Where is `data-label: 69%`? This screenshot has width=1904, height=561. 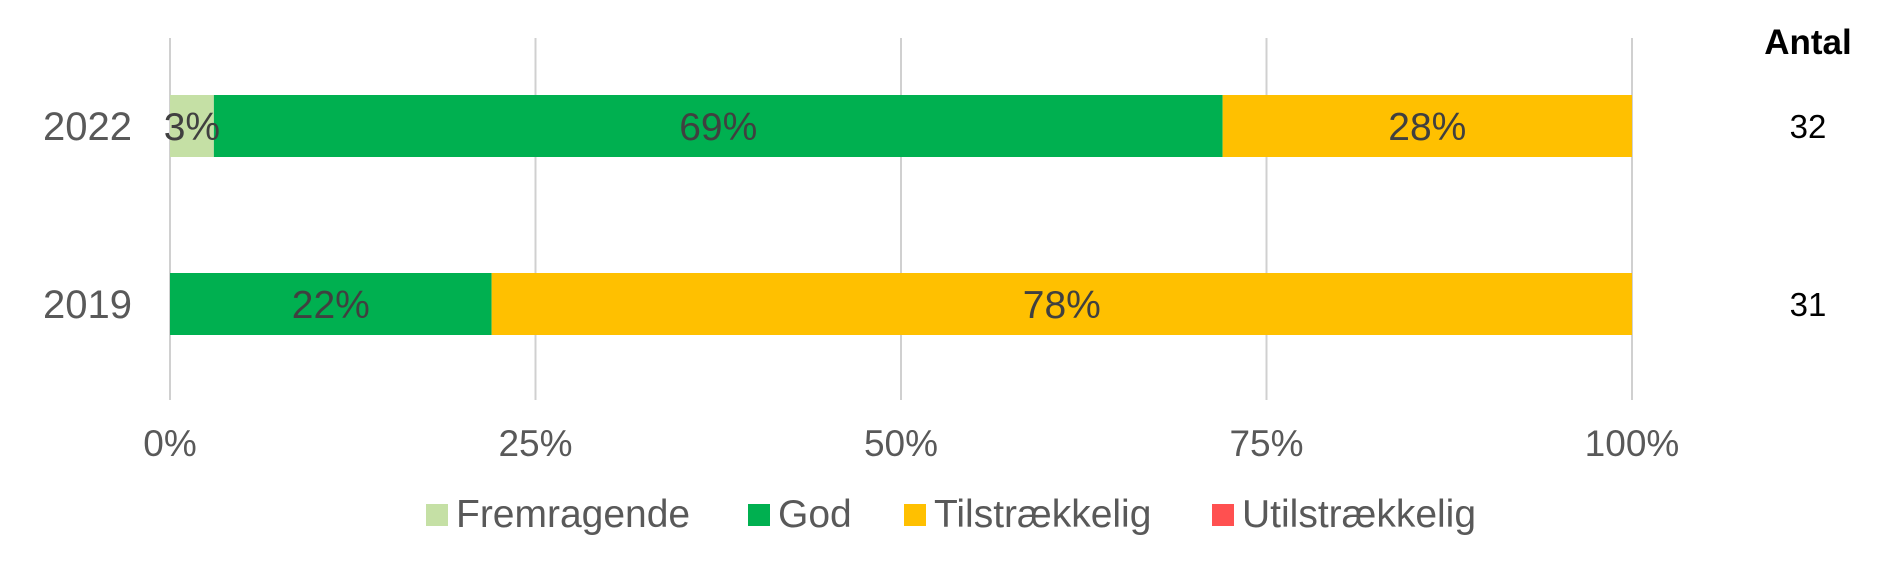 data-label: 69% is located at coordinates (718, 127).